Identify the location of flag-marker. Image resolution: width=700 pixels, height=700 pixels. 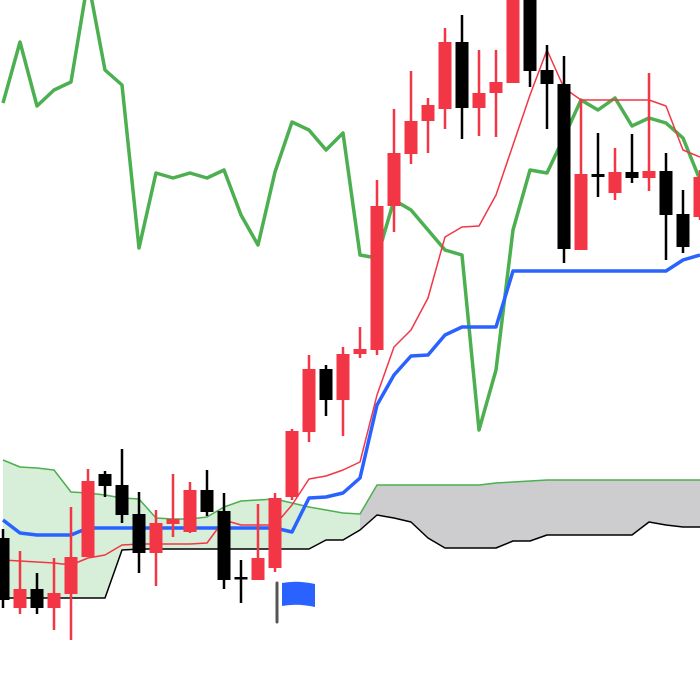
(295, 602).